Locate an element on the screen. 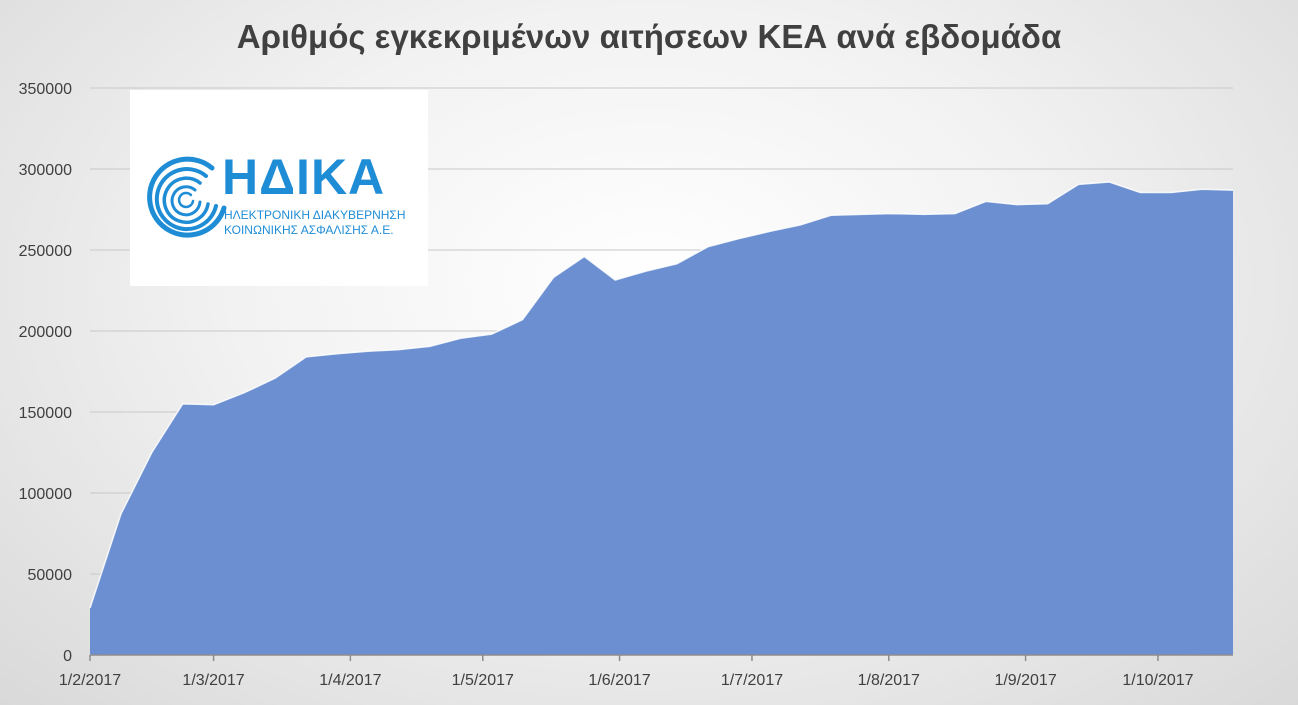 This screenshot has height=705, width=1298. x-tick-label: 1/3/2017 is located at coordinates (213, 680).